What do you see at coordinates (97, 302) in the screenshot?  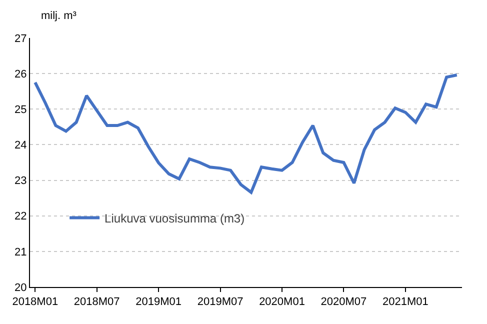 I see `x-tick-label: 2018M07` at bounding box center [97, 302].